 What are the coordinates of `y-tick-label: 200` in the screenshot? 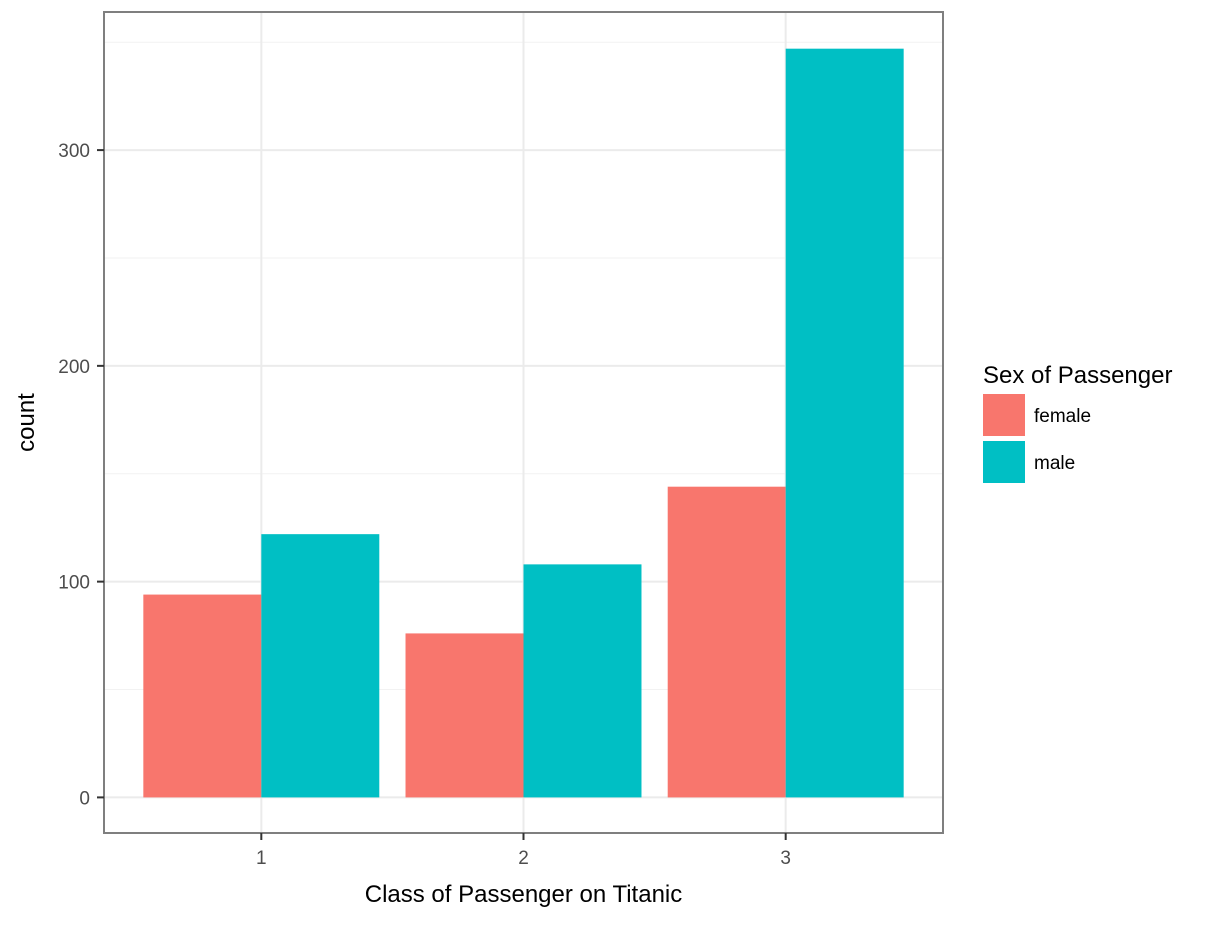 It's located at (74, 367).